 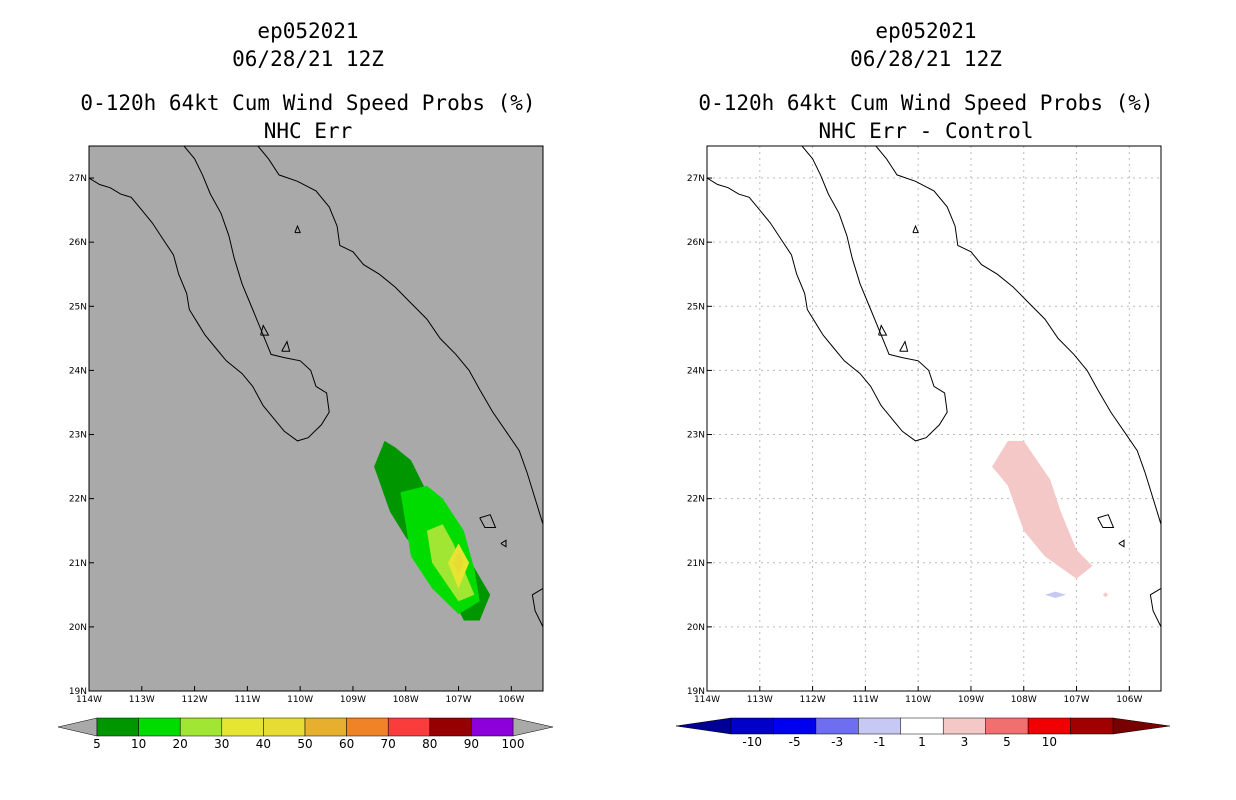 What do you see at coordinates (78, 692) in the screenshot?
I see `lat-tick-label: 19N` at bounding box center [78, 692].